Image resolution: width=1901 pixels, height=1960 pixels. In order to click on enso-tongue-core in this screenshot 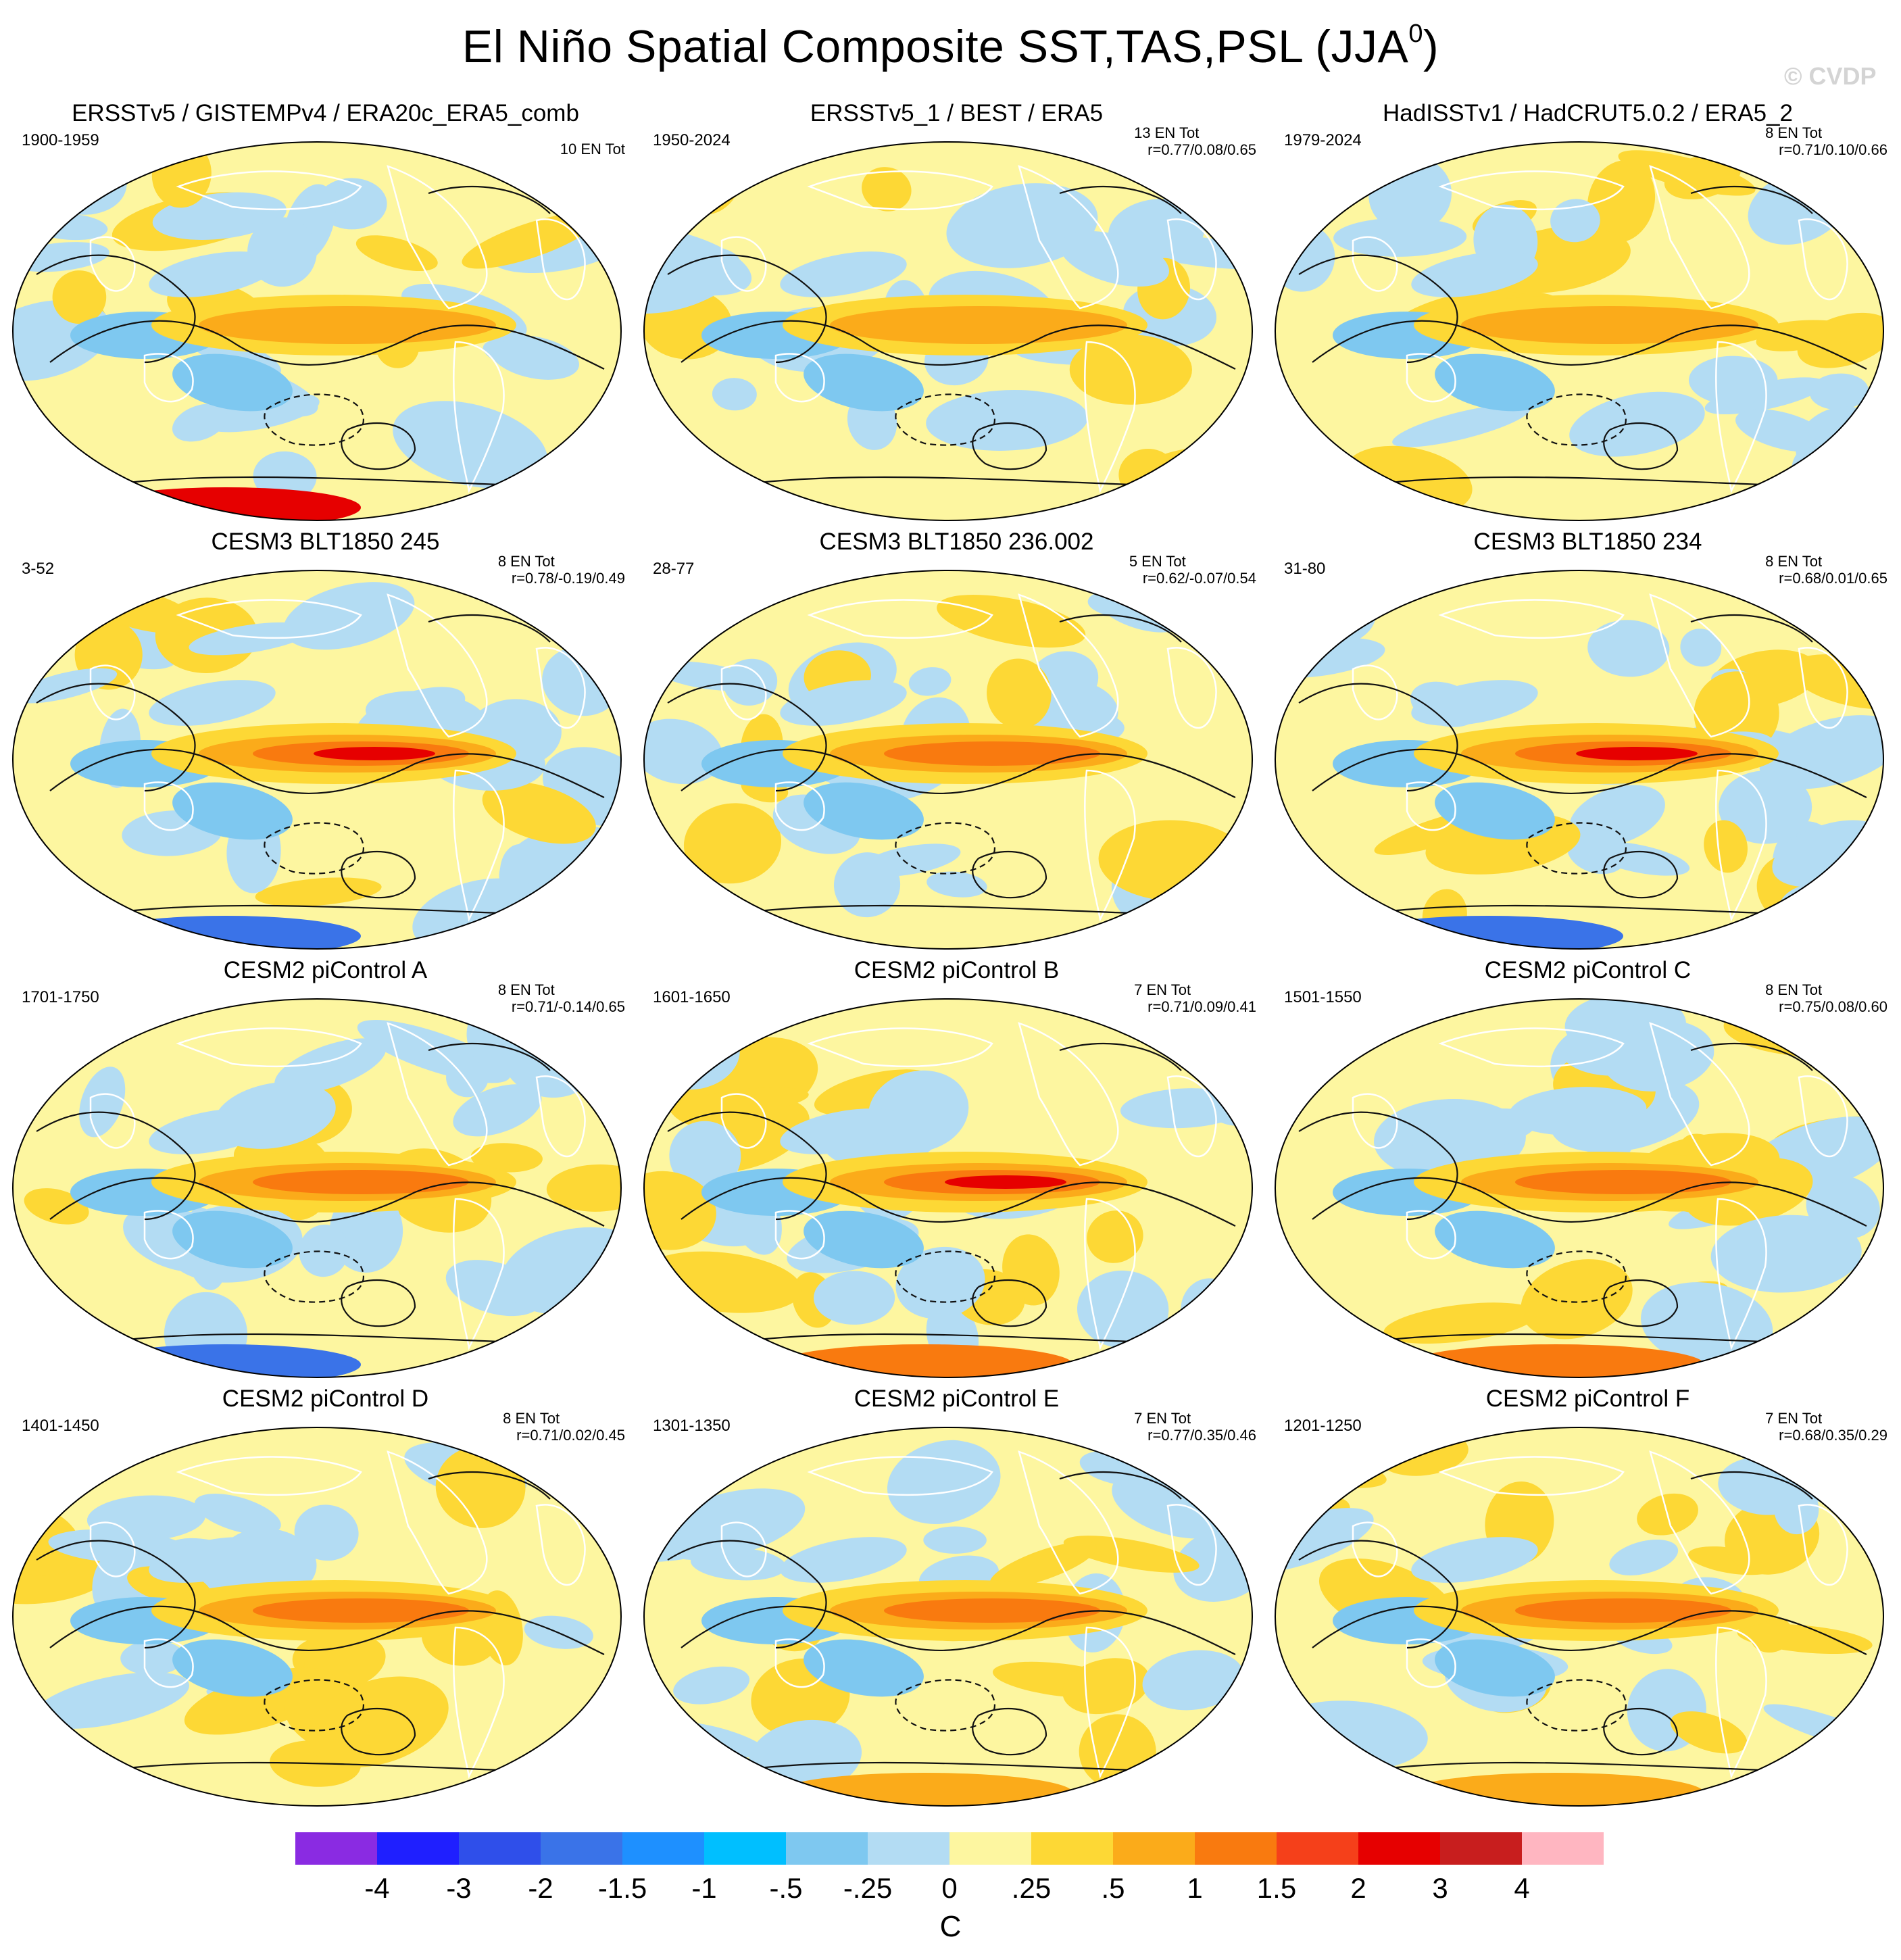, I will do `click(1637, 753)`.